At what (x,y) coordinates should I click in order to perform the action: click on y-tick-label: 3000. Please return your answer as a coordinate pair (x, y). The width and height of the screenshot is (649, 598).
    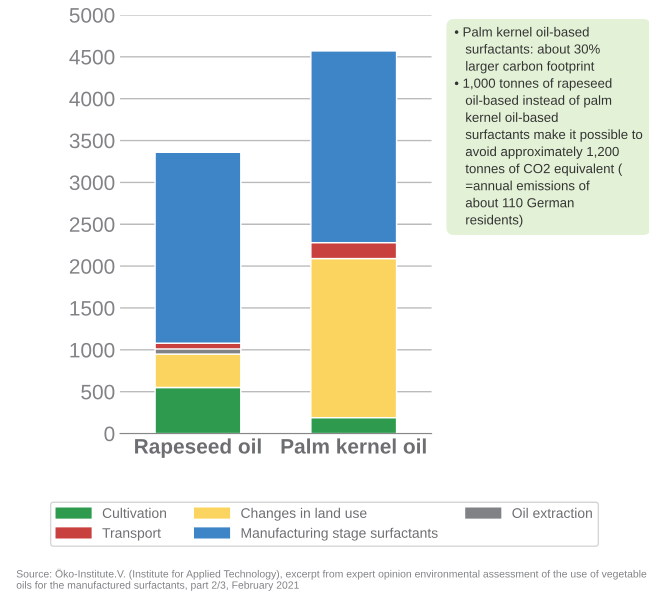
    Looking at the image, I should click on (92, 182).